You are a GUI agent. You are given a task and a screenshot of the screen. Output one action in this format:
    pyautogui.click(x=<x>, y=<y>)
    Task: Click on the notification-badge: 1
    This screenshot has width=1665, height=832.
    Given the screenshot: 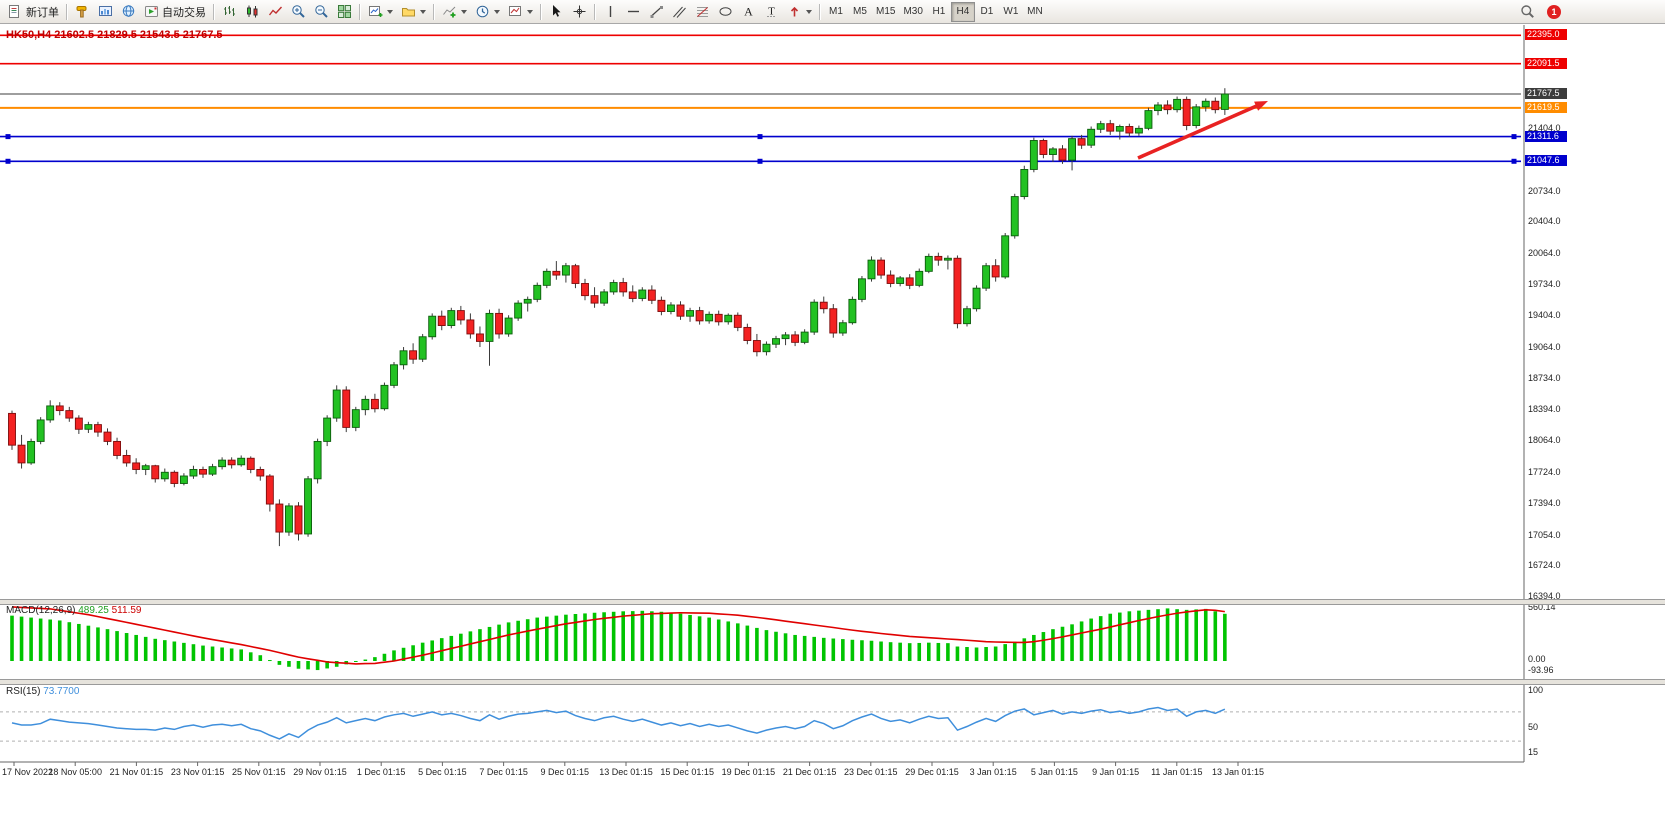 What is the action you would take?
    pyautogui.click(x=1554, y=11)
    